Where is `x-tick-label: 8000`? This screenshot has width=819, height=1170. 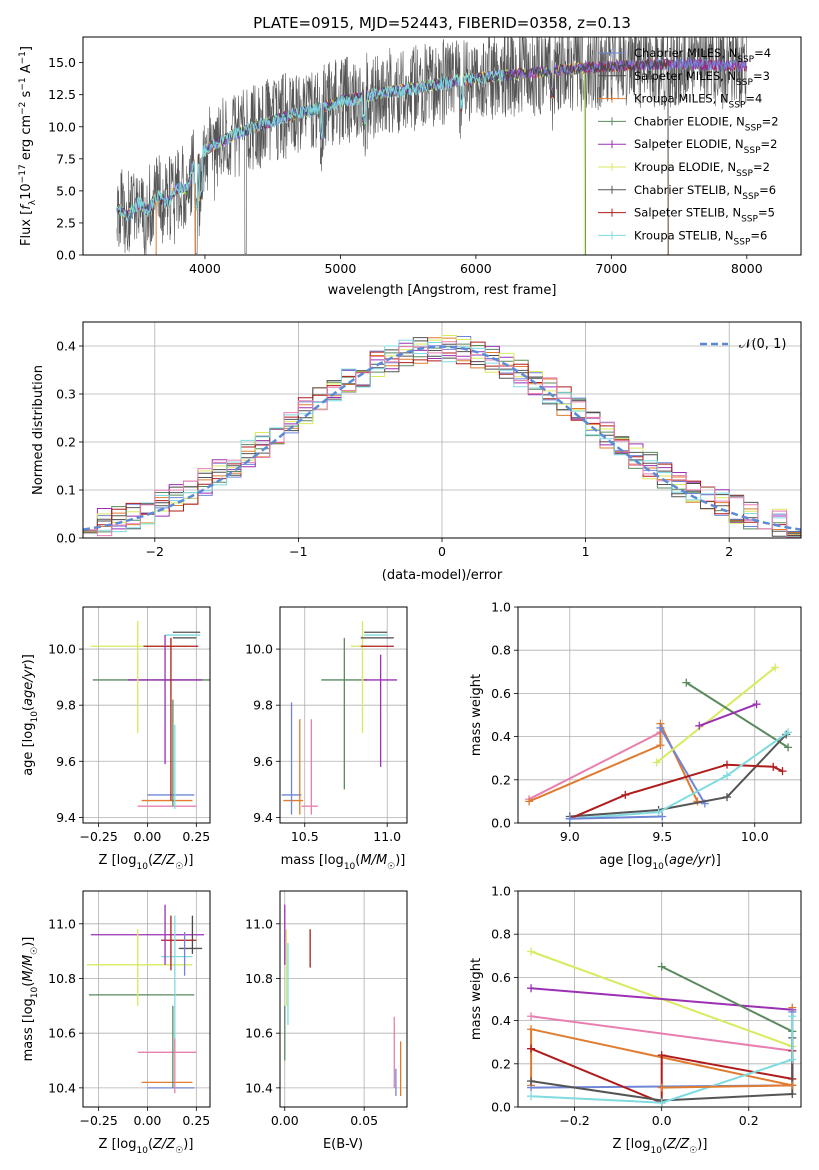 x-tick-label: 8000 is located at coordinates (747, 268).